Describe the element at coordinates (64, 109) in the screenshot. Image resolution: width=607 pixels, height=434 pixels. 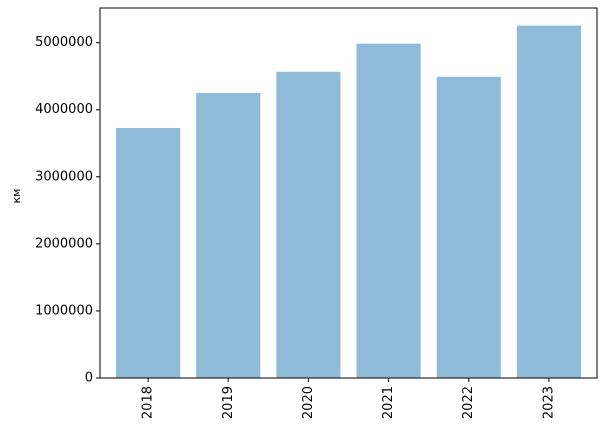
I see `y-tick-label: 4000000` at that location.